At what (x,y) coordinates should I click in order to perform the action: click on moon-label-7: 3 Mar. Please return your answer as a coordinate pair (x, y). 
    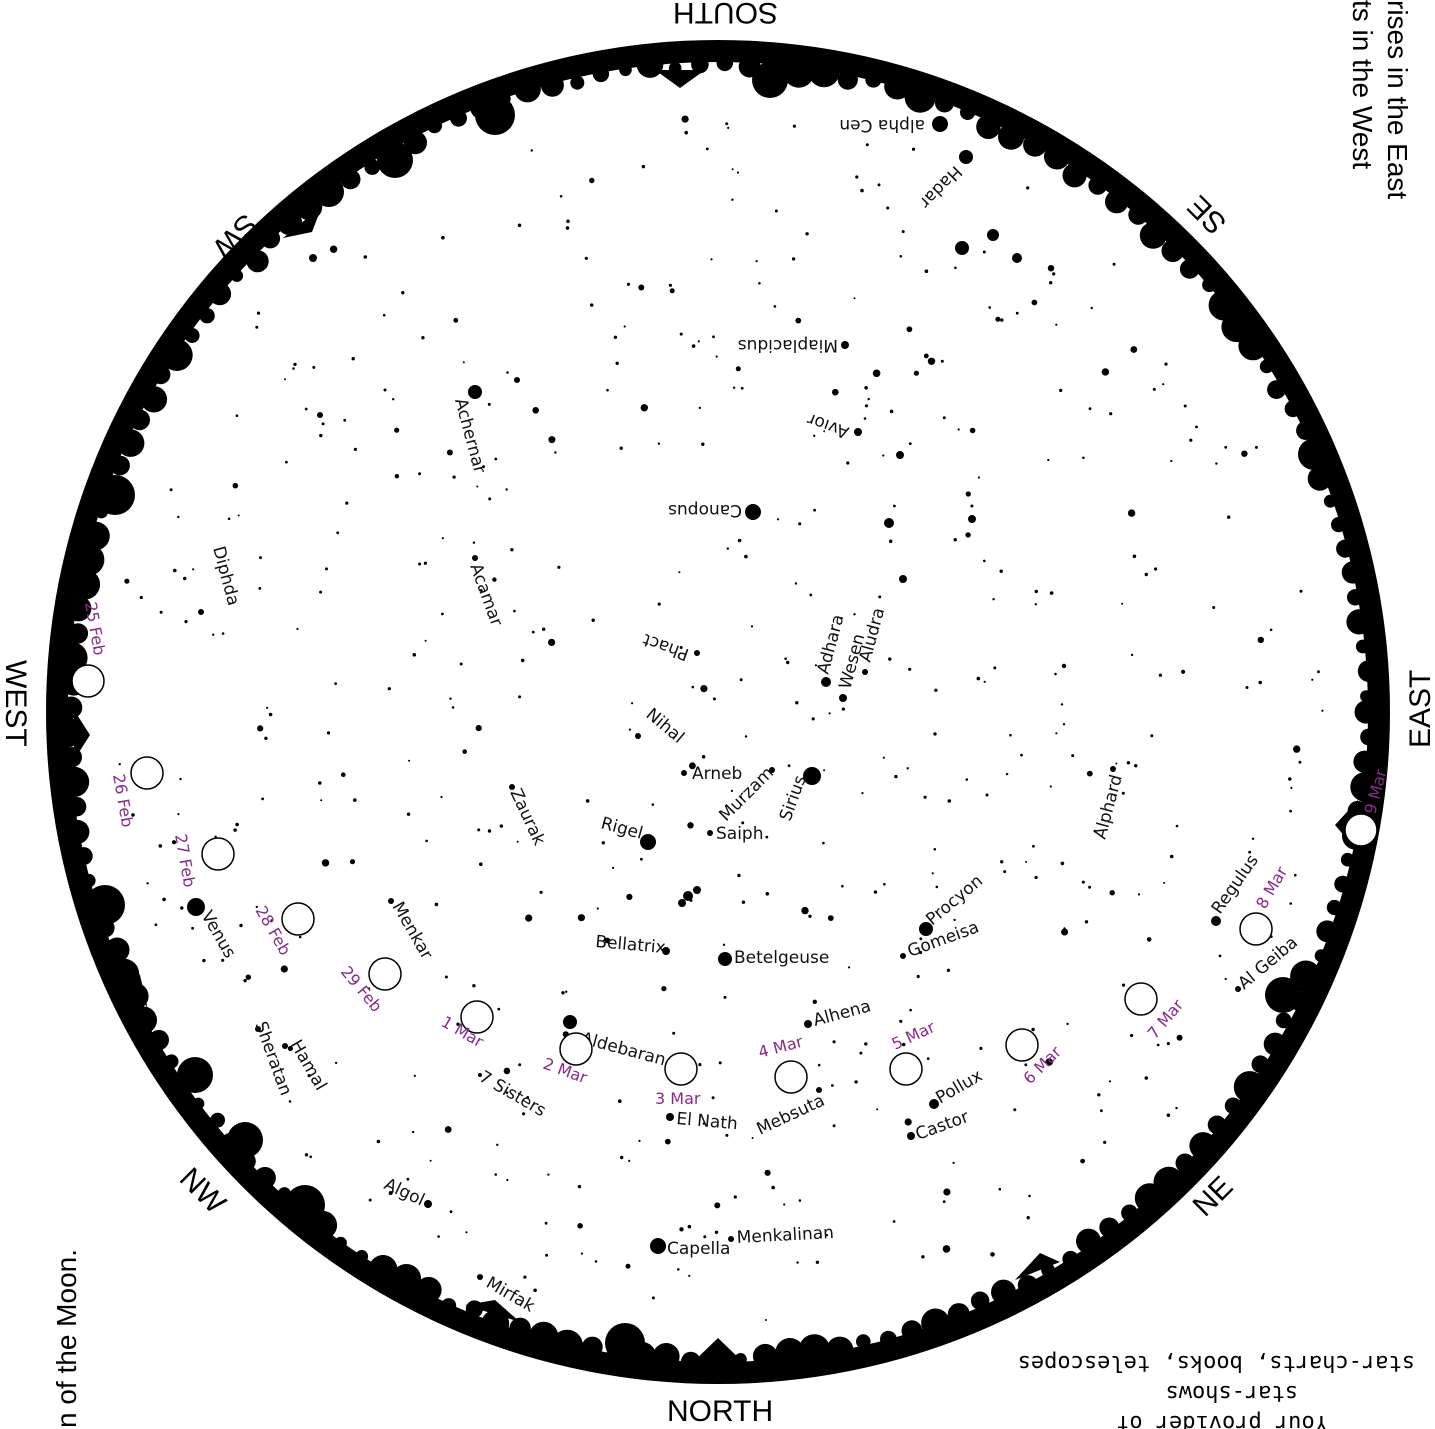
    Looking at the image, I should click on (678, 1098).